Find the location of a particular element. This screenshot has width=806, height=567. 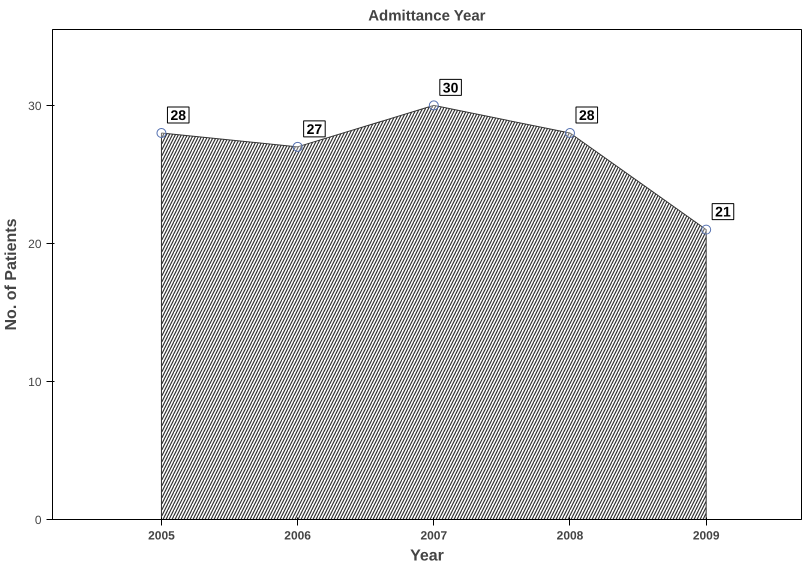

x-tick-label: 2009 is located at coordinates (706, 535).